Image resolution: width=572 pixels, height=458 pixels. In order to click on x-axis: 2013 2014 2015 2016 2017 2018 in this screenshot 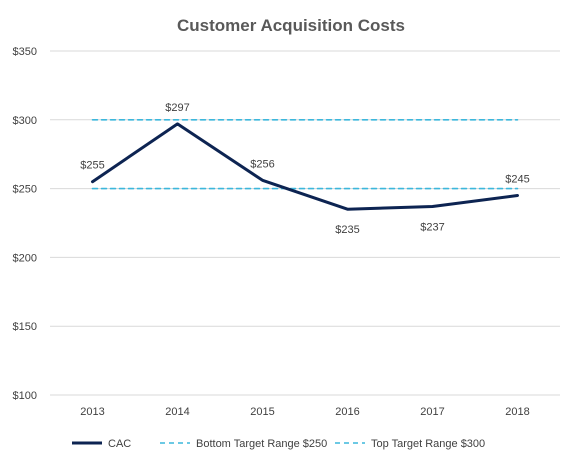, I will do `click(304, 412)`.